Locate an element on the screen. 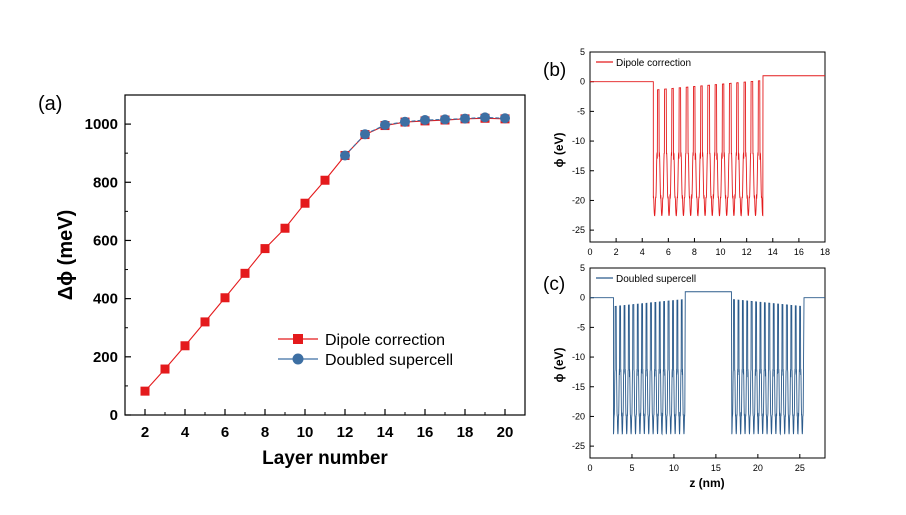 The height and width of the screenshot is (515, 906). panel-c-plot-frame is located at coordinates (707, 363).